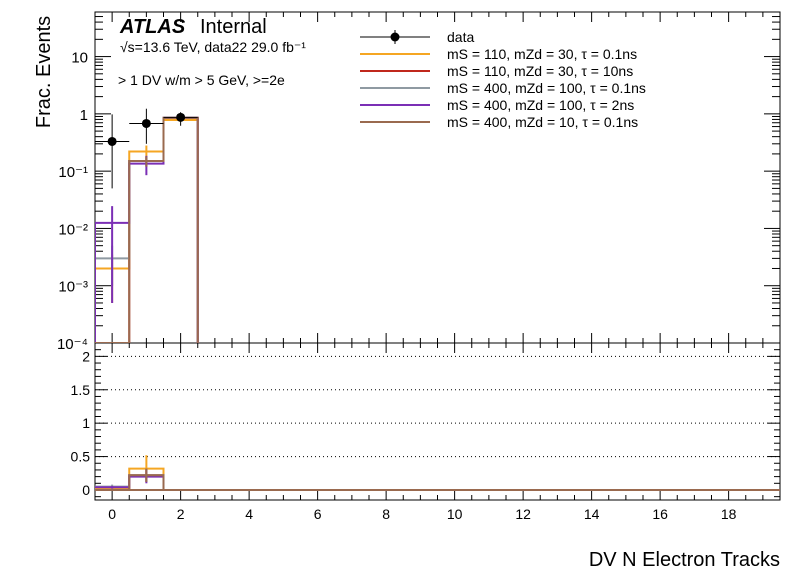  Describe the element at coordinates (73, 172) in the screenshot. I see `top-y-tick-label: 10⁻¹` at that location.